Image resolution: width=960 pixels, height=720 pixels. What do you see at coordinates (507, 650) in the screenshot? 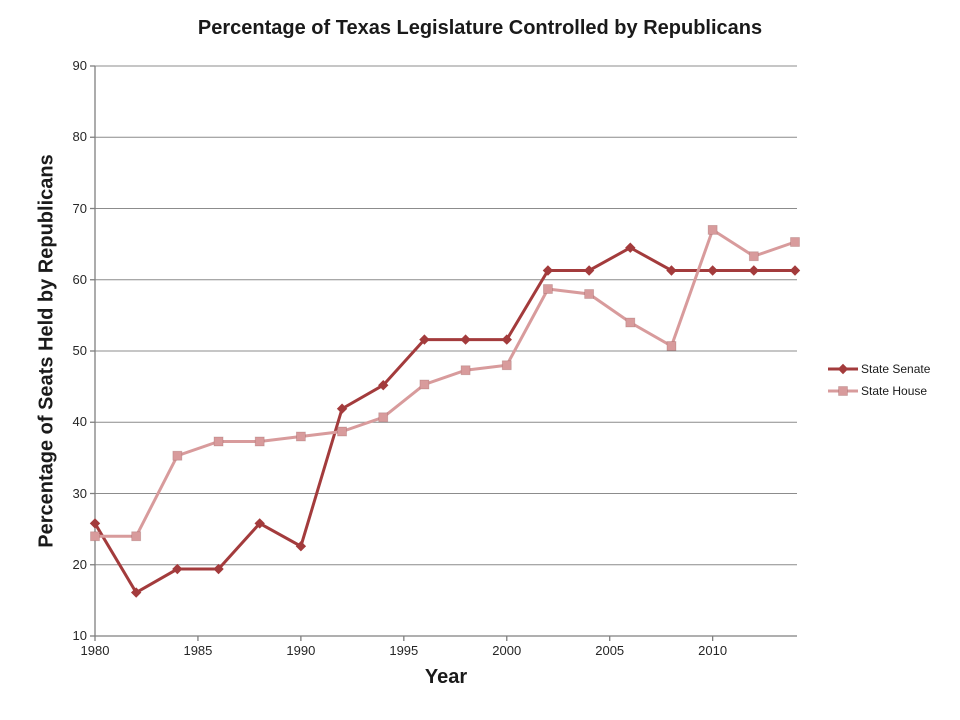
I see `x-tick-label-2000: 2000` at bounding box center [507, 650].